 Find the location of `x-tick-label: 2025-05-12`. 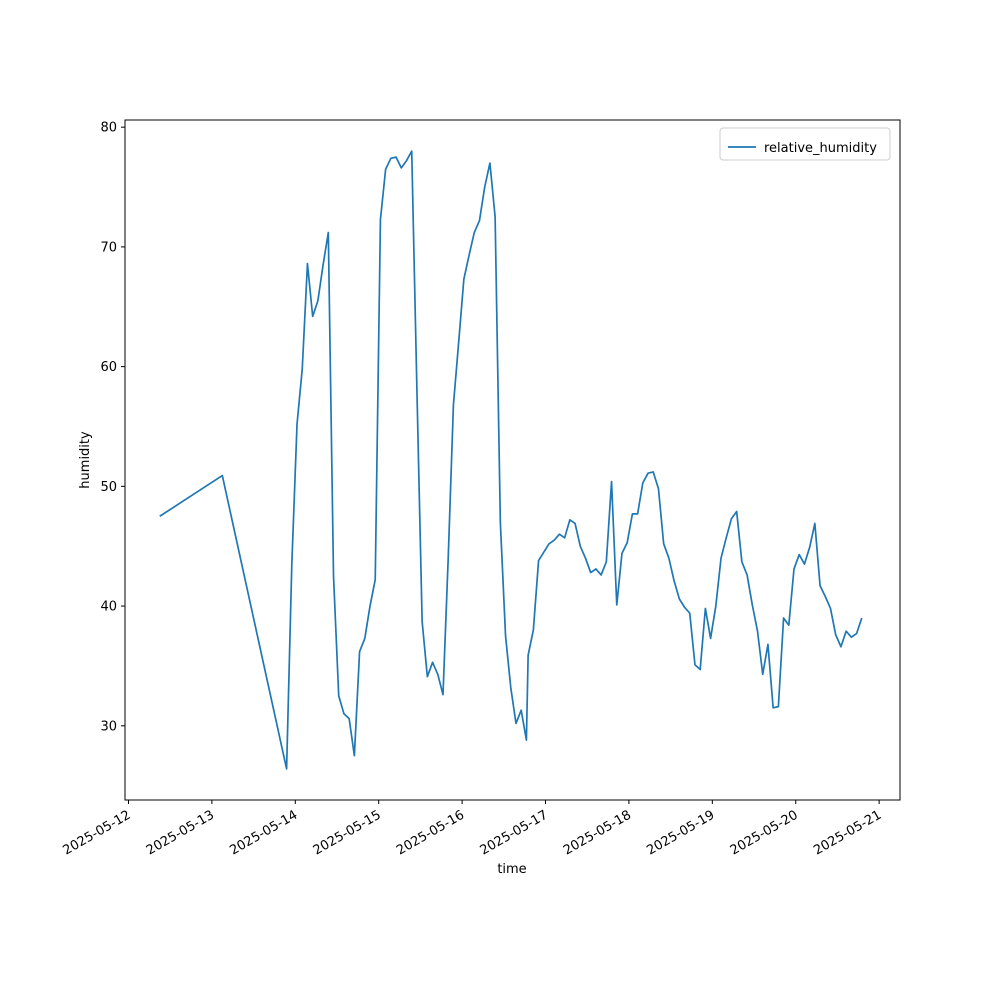

x-tick-label: 2025-05-12 is located at coordinates (97, 833).